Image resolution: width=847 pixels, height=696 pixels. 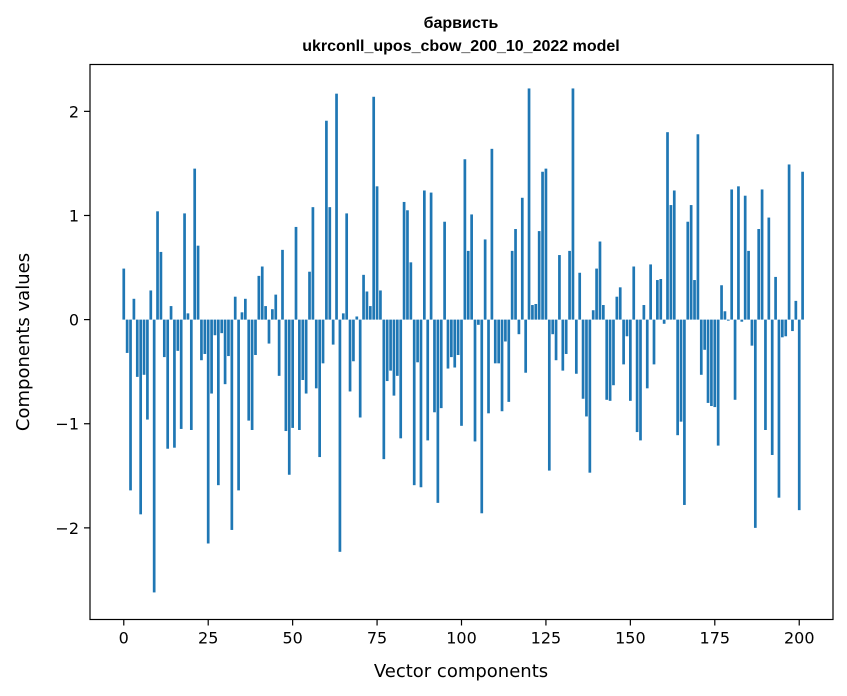 What do you see at coordinates (124, 638) in the screenshot?
I see `x-tick-label-0: 0` at bounding box center [124, 638].